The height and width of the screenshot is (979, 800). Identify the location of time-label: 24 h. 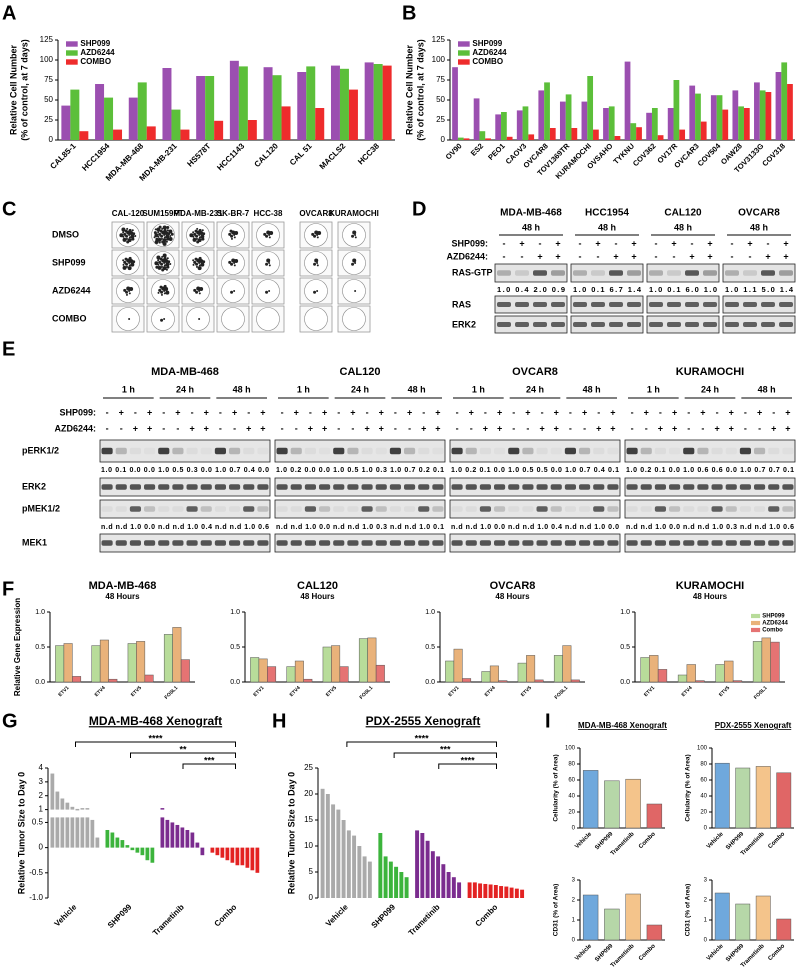
(360, 389).